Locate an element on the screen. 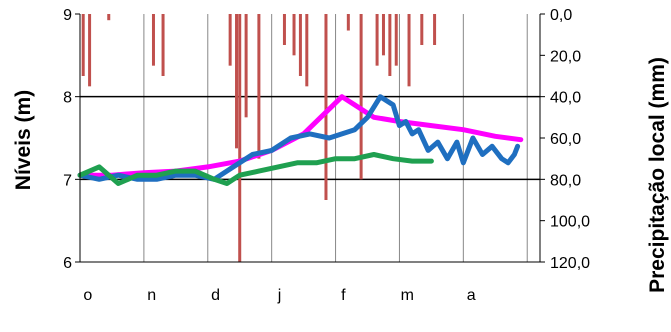 The width and height of the screenshot is (671, 332). x-tick-label: a is located at coordinates (471, 295).